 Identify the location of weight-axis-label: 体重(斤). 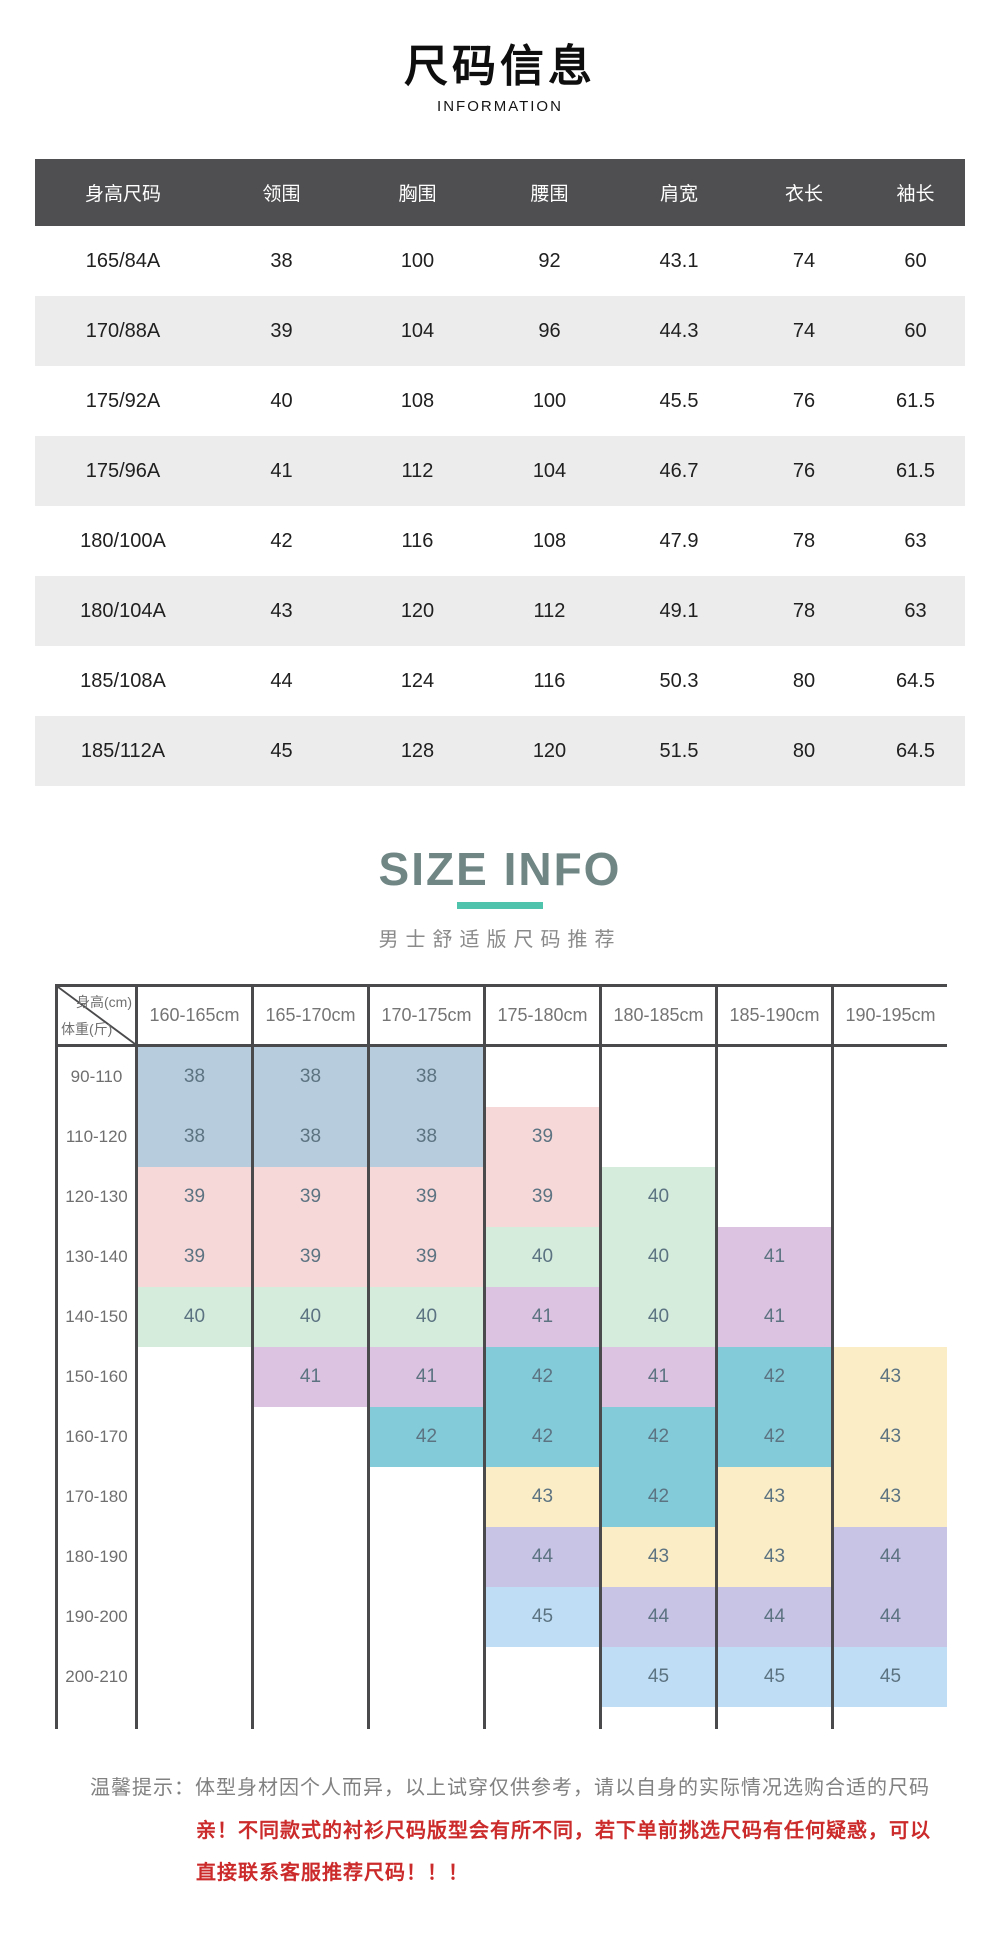
(87, 1029).